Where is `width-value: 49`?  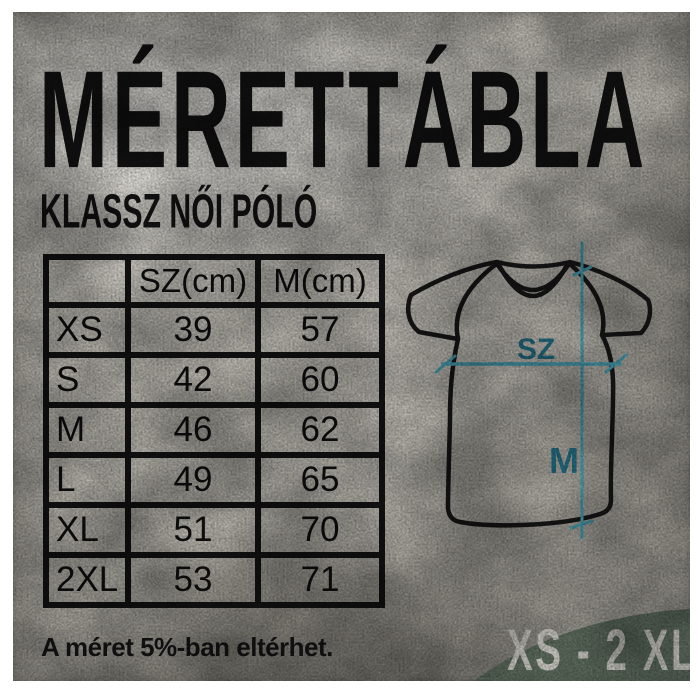 width-value: 49 is located at coordinates (193, 480).